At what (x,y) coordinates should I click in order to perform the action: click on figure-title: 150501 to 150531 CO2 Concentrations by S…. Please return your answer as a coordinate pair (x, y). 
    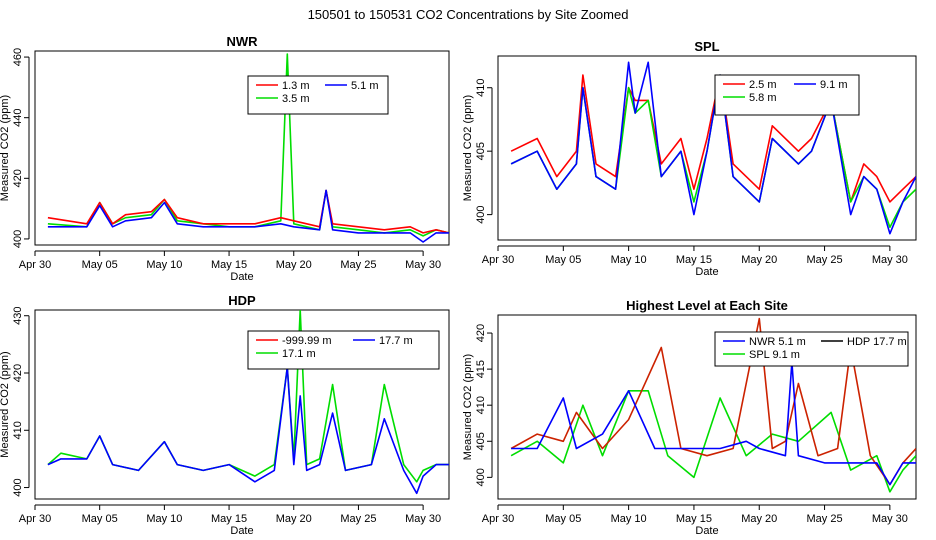
    Looking at the image, I should click on (468, 14).